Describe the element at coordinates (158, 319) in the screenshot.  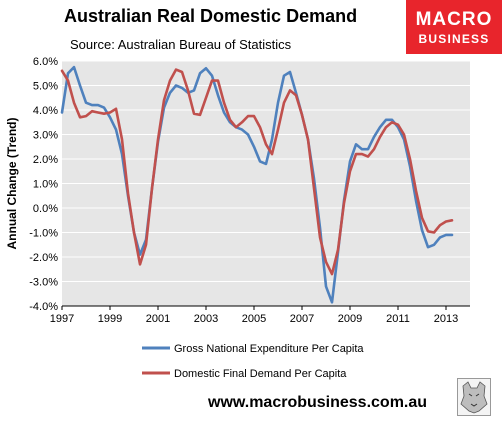
I see `x-tick-label: 2001` at that location.